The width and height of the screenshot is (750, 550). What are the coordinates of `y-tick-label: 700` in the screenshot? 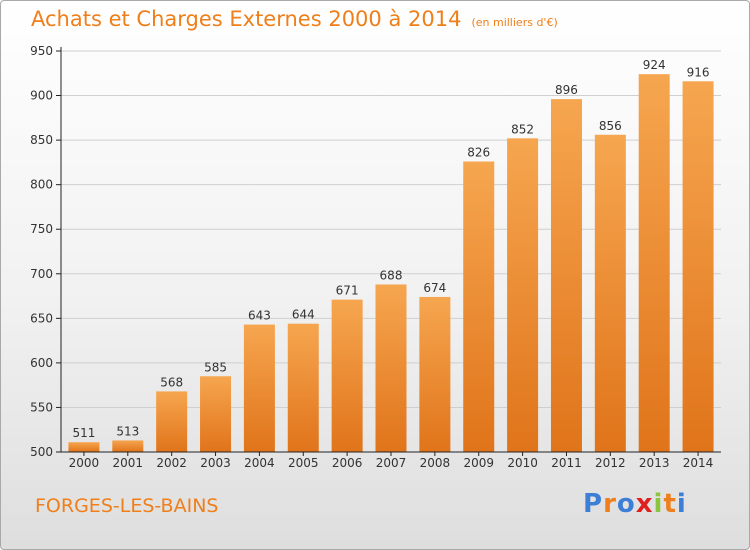 It's located at (41, 274).